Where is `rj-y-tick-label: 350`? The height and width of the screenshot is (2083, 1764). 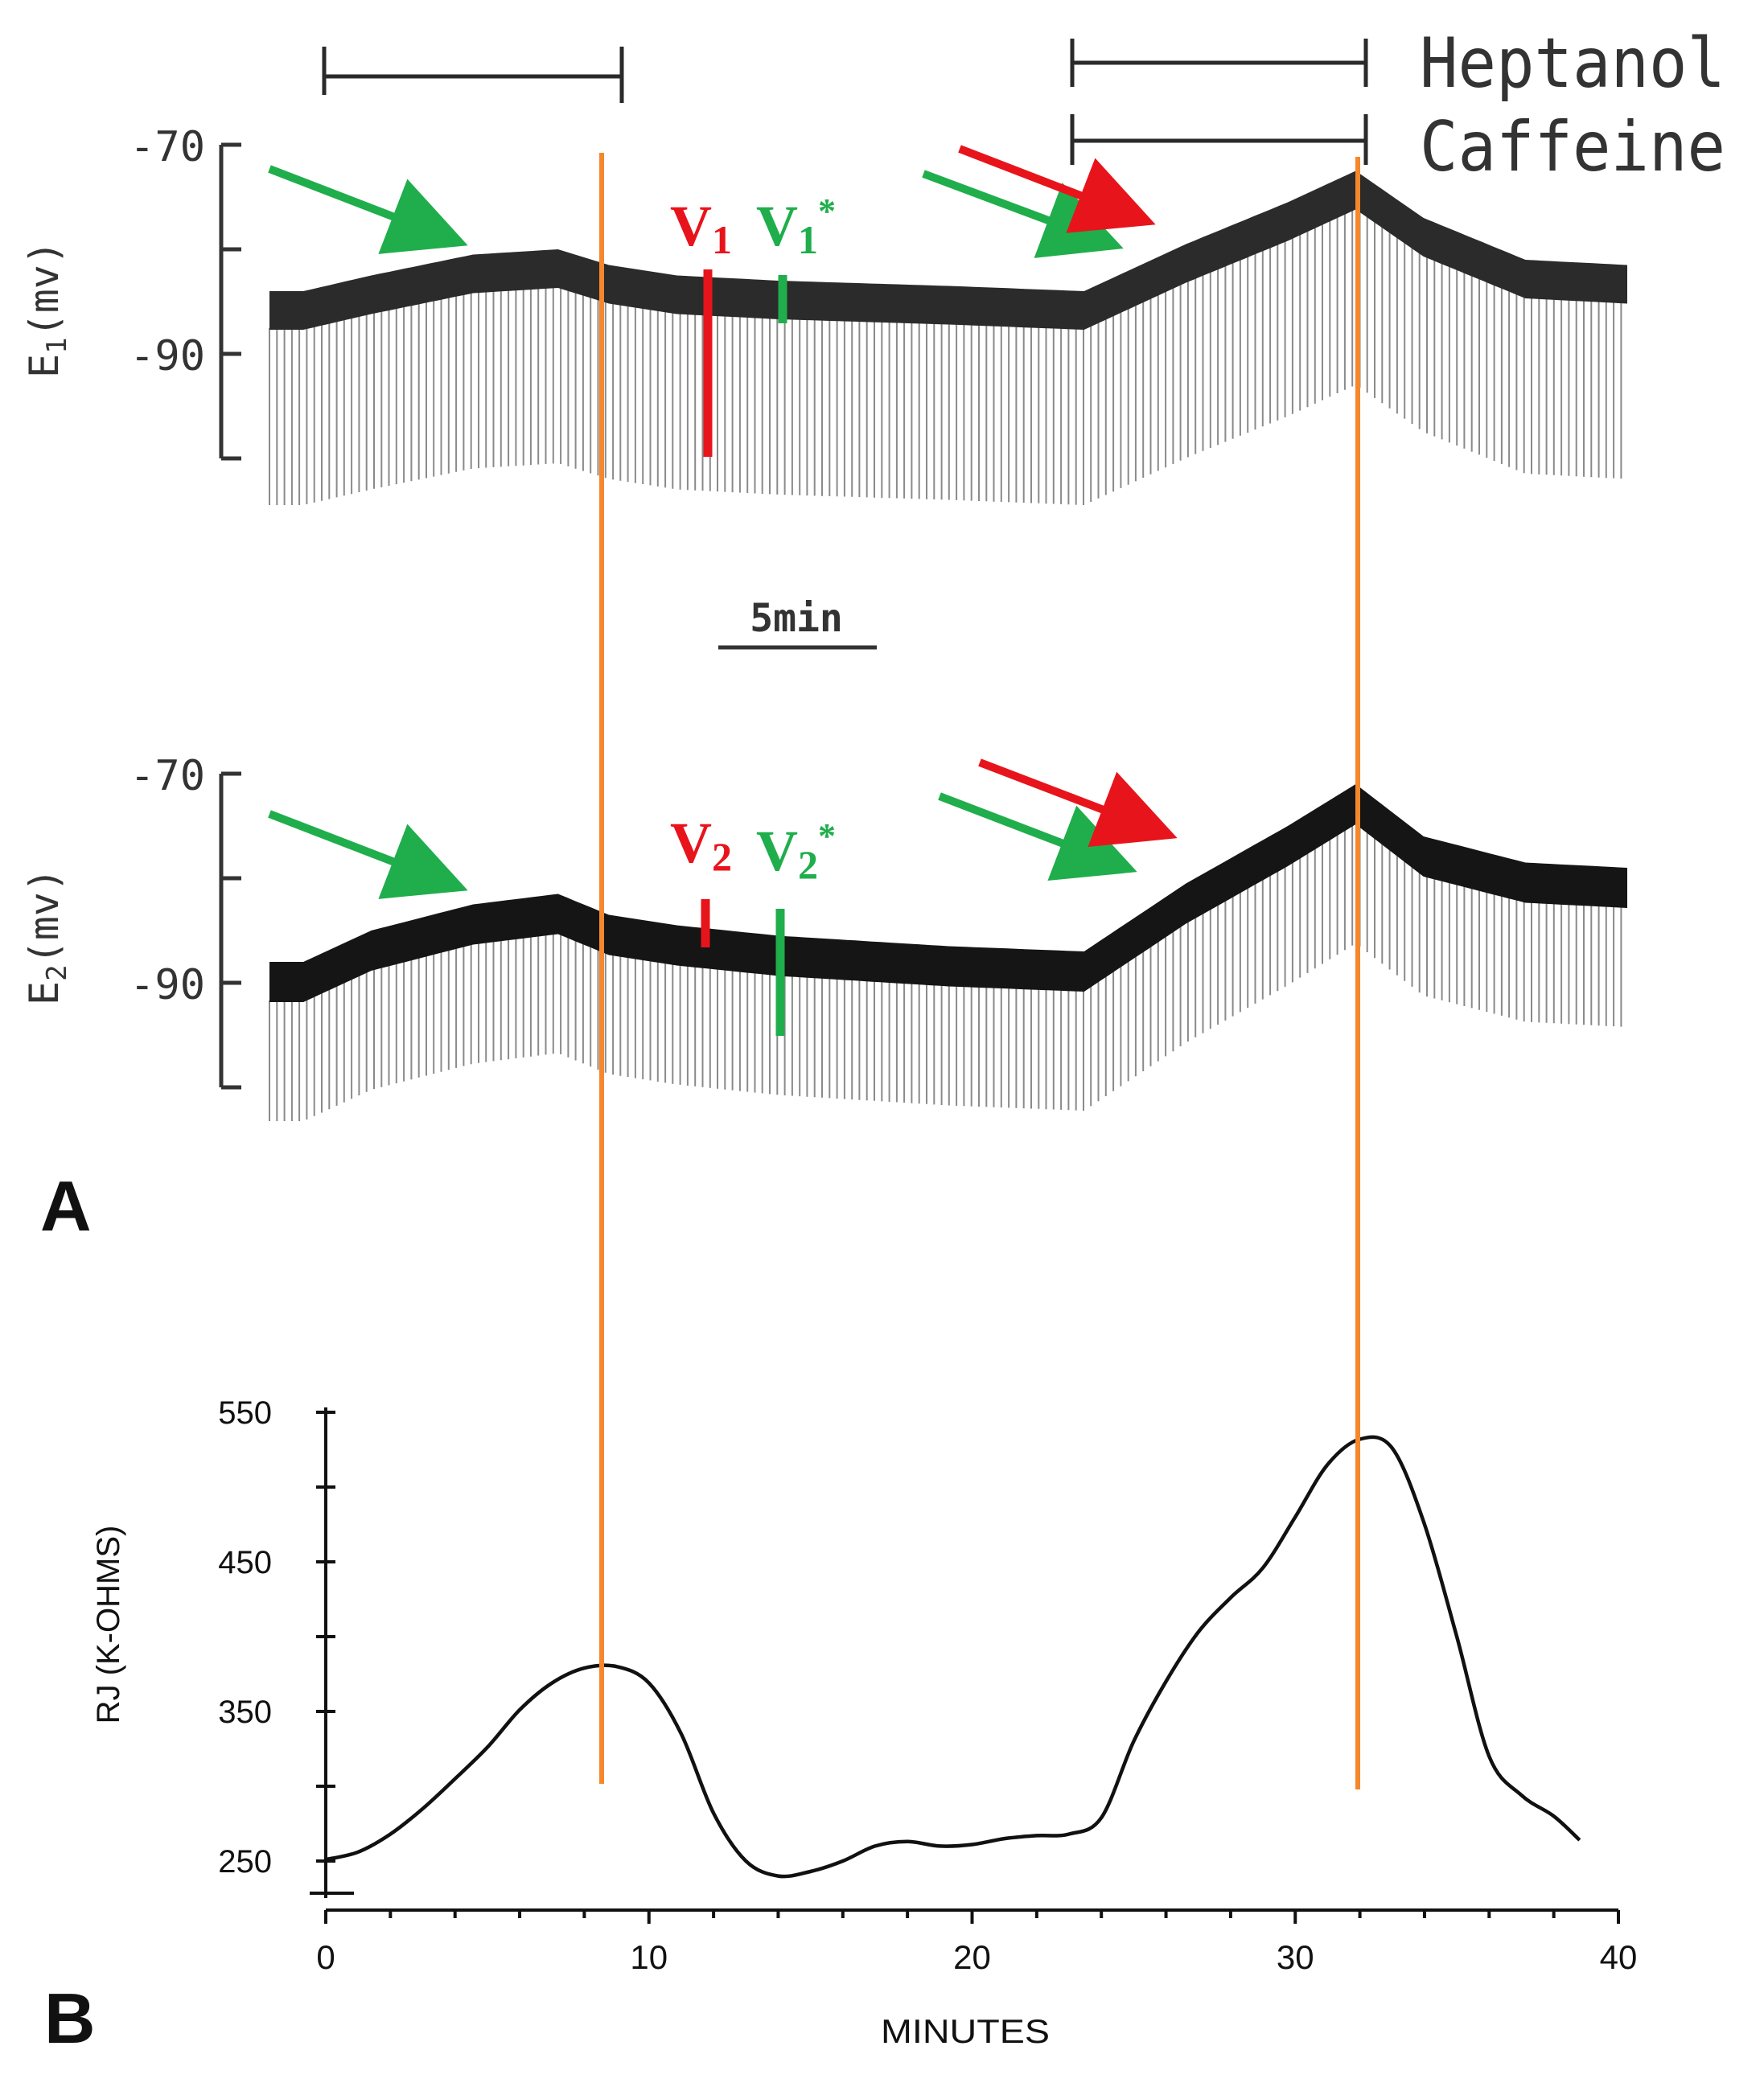
rj-y-tick-label: 350 is located at coordinates (245, 1712).